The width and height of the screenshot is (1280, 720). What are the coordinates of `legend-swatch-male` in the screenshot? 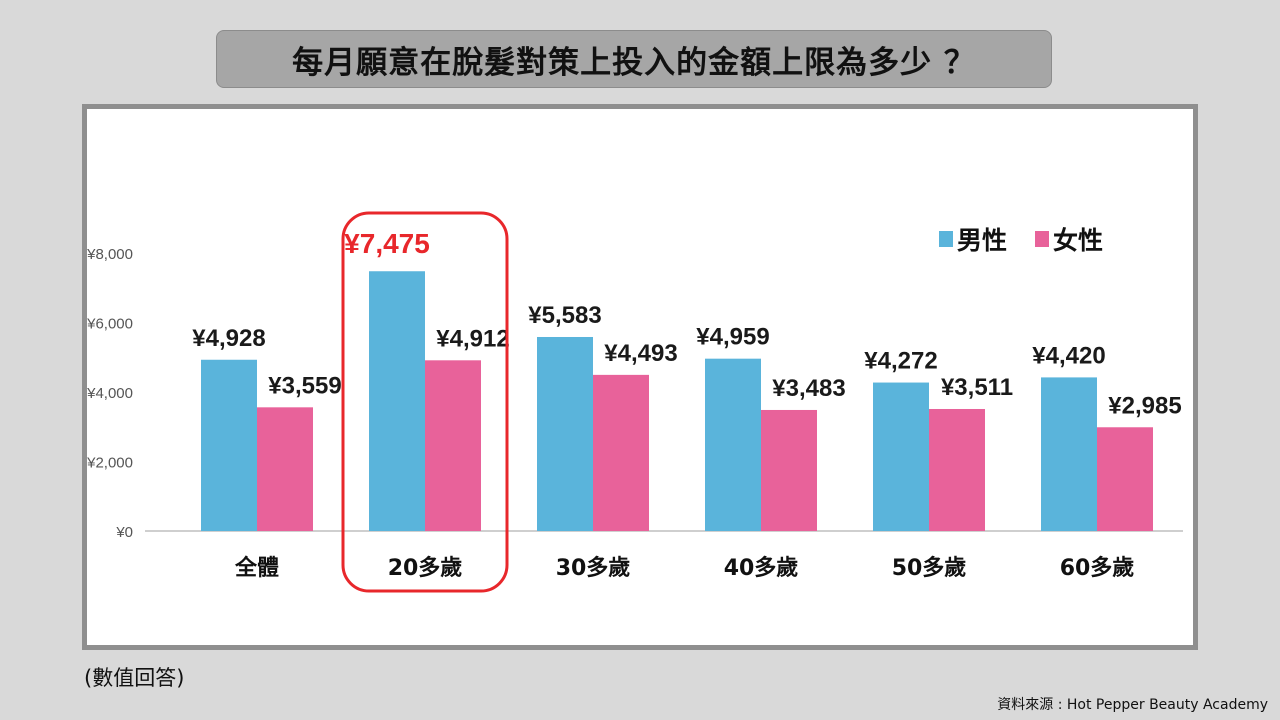 It's located at (946, 239).